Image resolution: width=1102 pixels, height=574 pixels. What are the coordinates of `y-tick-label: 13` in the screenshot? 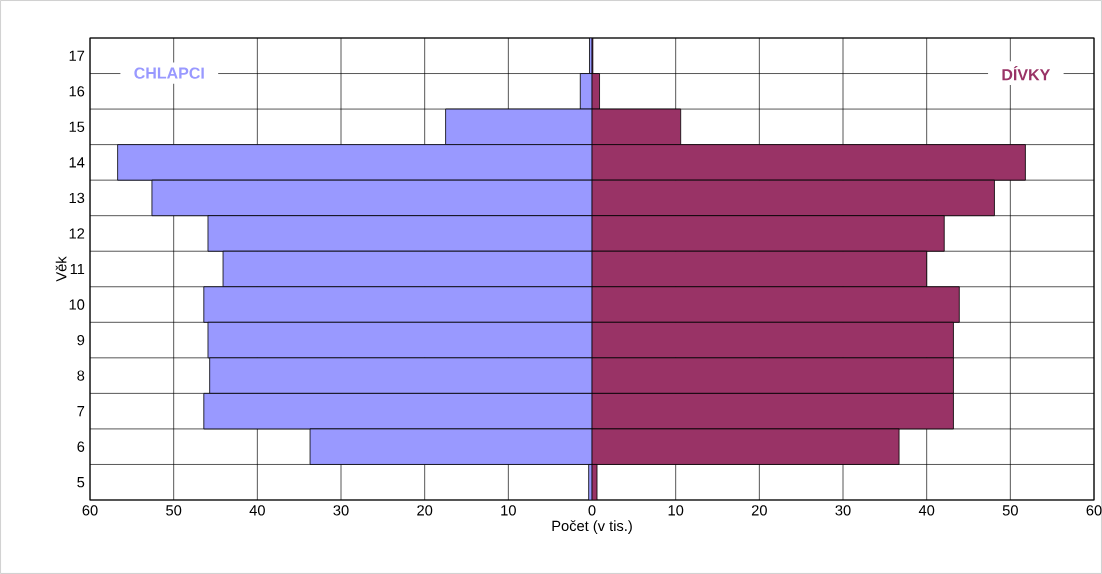 It's located at (77, 198).